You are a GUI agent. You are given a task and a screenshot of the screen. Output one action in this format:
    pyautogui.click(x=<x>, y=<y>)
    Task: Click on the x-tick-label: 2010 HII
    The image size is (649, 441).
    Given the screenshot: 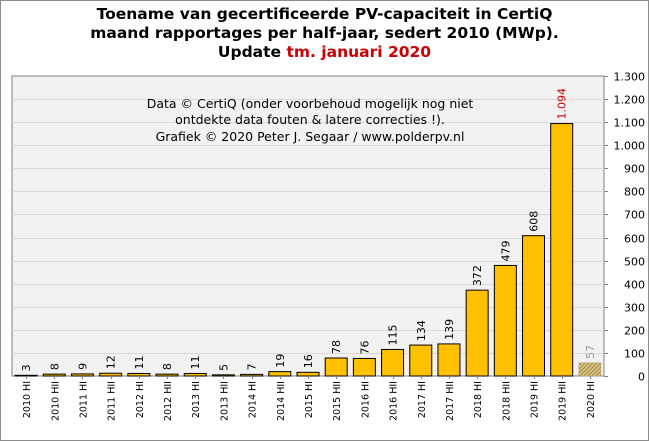 What is the action you would take?
    pyautogui.click(x=55, y=401)
    